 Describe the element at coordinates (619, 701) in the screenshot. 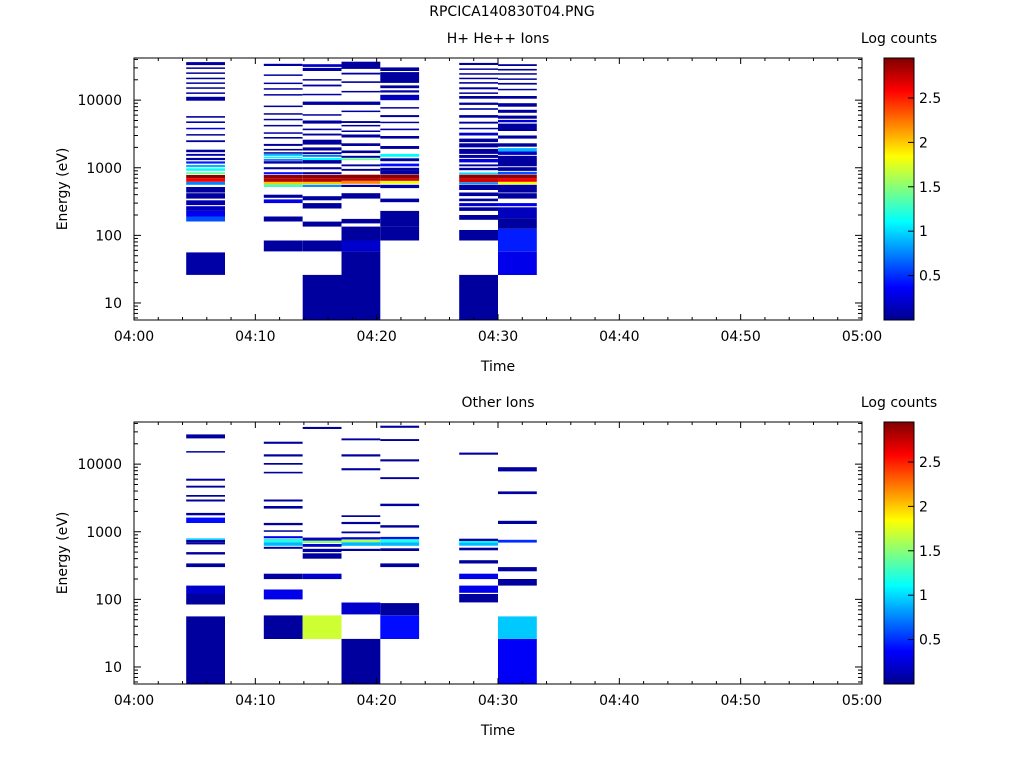

I see `x-tick-label: 04:40` at that location.